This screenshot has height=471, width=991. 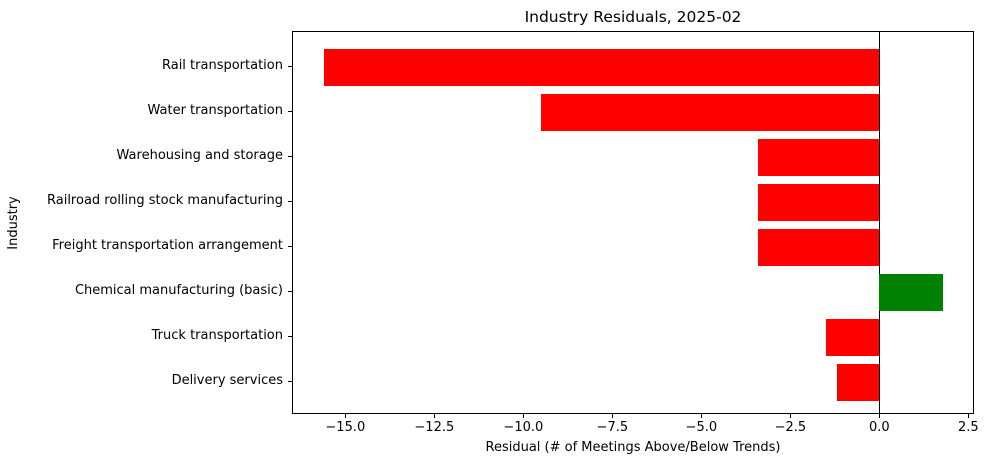 What do you see at coordinates (215, 110) in the screenshot?
I see `y-tick-label: Water transportation` at bounding box center [215, 110].